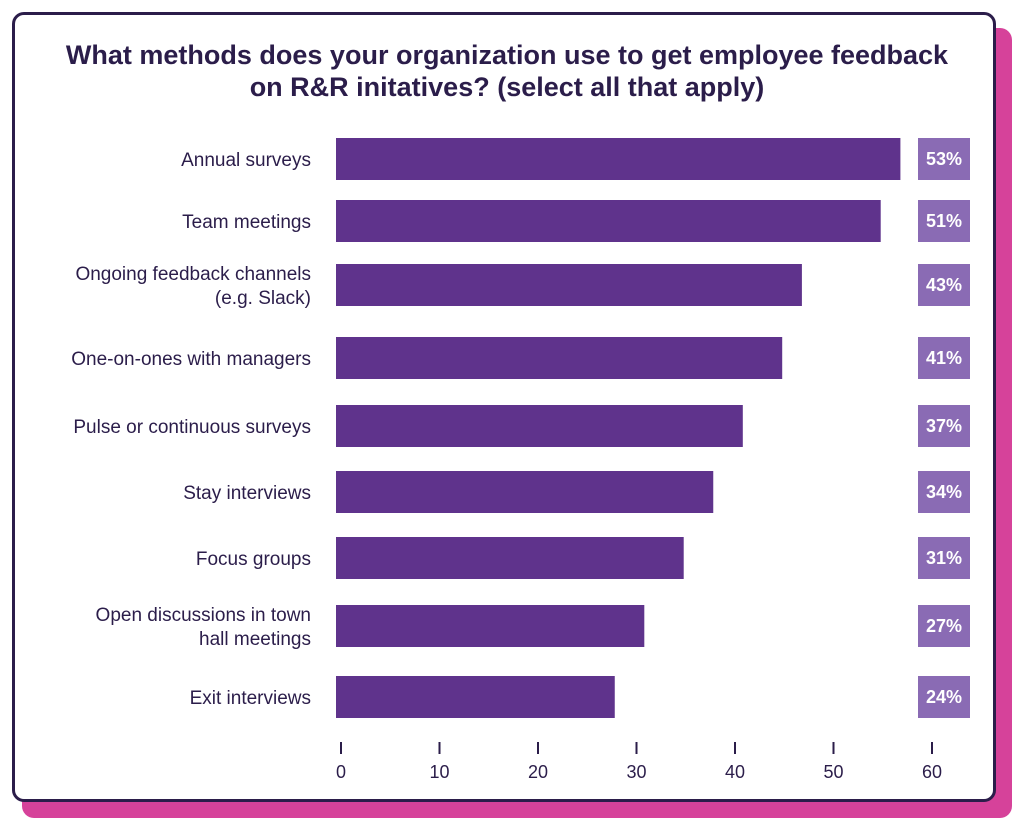  What do you see at coordinates (253, 559) in the screenshot?
I see `category-label-7: Focus groups` at bounding box center [253, 559].